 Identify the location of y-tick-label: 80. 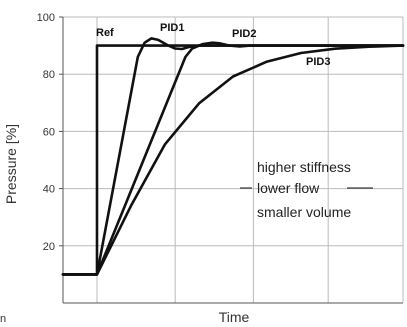
(49, 75).